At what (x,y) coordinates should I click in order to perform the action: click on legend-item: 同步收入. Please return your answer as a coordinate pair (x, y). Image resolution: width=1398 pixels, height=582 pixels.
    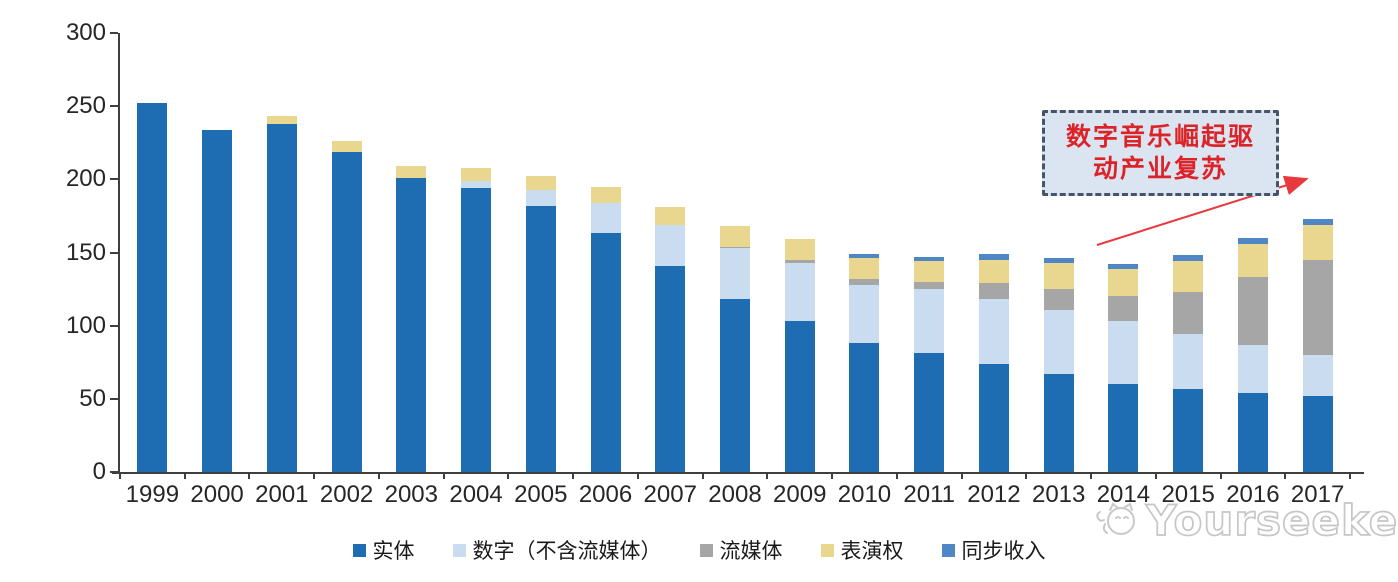
    Looking at the image, I should click on (993, 550).